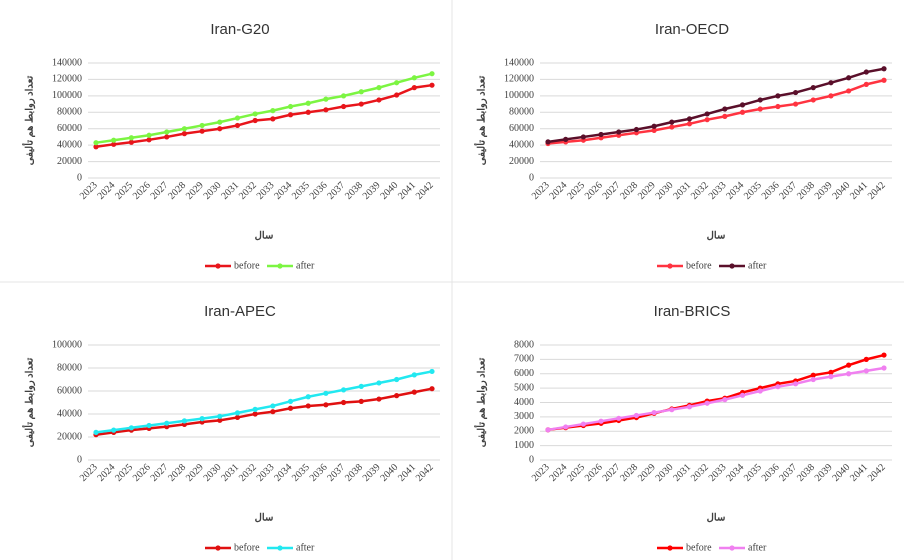 This screenshot has width=904, height=560. What do you see at coordinates (69, 390) in the screenshot?
I see `y-tick-label: 60000` at bounding box center [69, 390].